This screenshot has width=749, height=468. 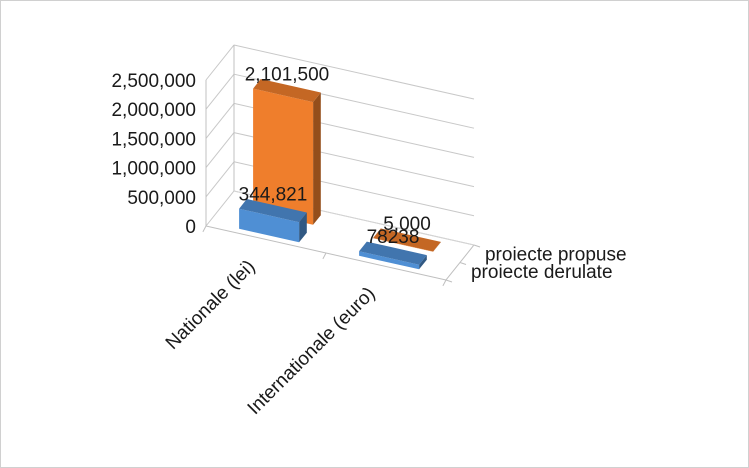 I want to click on series-label: proiecte propuse, so click(x=556, y=255).